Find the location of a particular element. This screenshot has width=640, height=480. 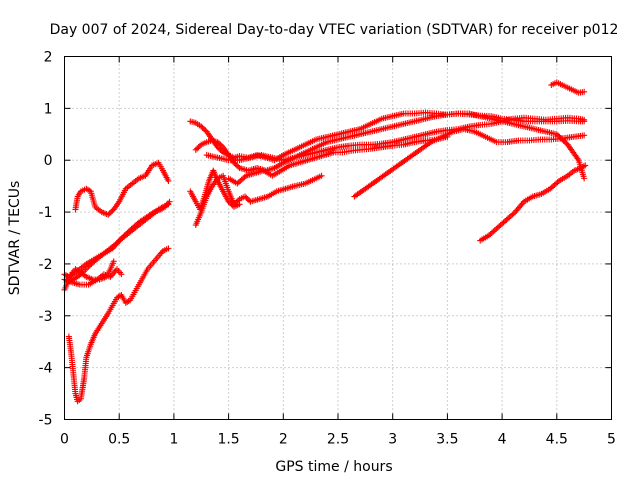

x-tick-label: 4 is located at coordinates (502, 440).